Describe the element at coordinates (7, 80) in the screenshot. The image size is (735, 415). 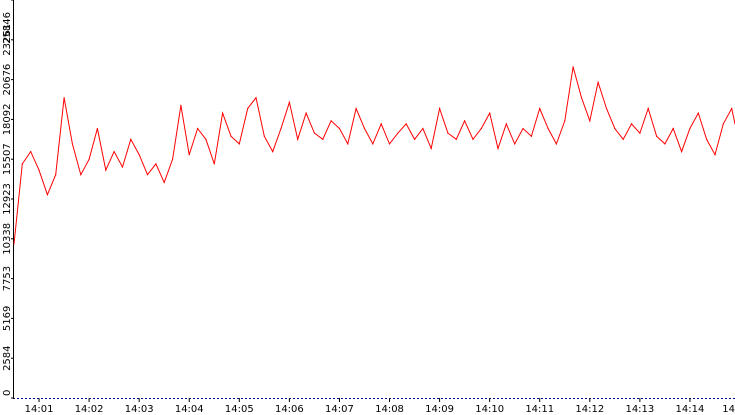
I see `y-tick-label: 20676` at that location.